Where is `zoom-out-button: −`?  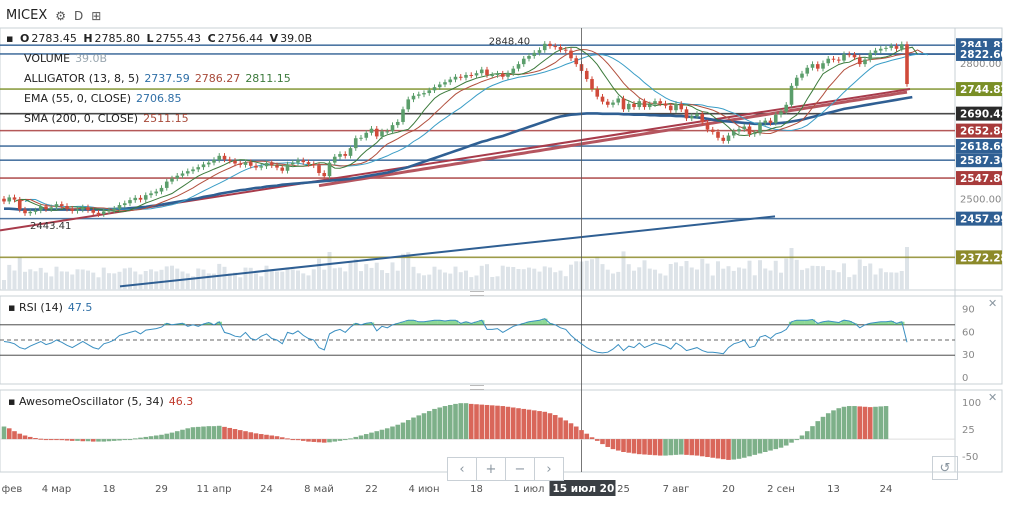 zoom-out-button: − is located at coordinates (520, 469).